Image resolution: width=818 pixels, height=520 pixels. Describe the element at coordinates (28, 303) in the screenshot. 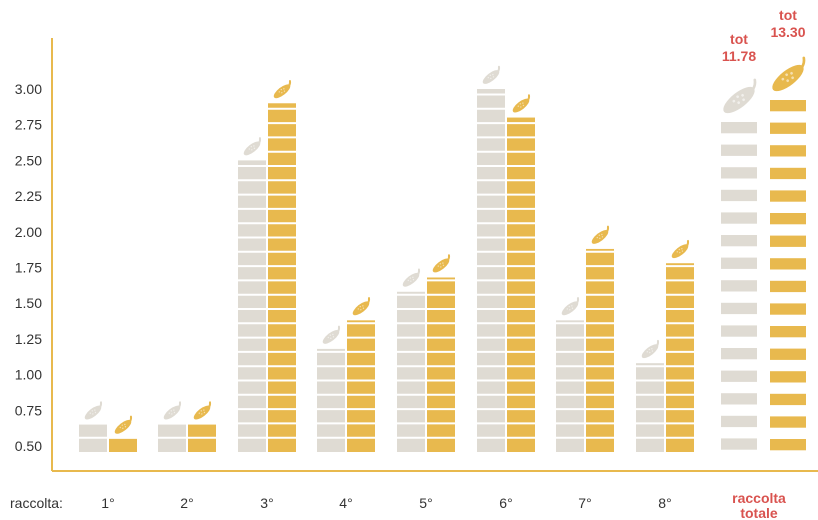

I see `y-tick-label: 1.50` at that location.